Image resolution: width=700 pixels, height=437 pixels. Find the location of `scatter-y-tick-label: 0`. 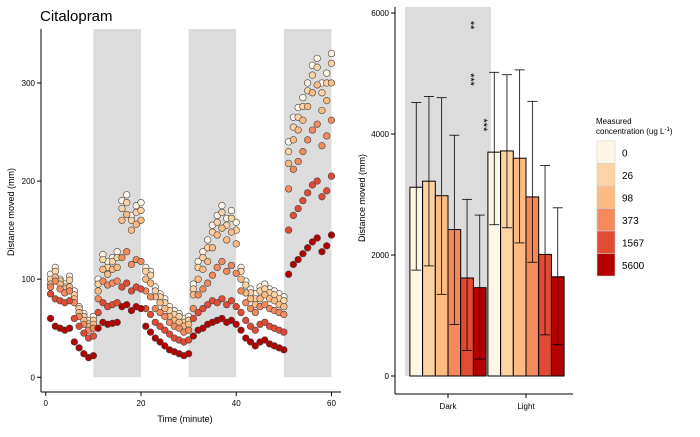

scatter-y-tick-label: 0 is located at coordinates (33, 377).